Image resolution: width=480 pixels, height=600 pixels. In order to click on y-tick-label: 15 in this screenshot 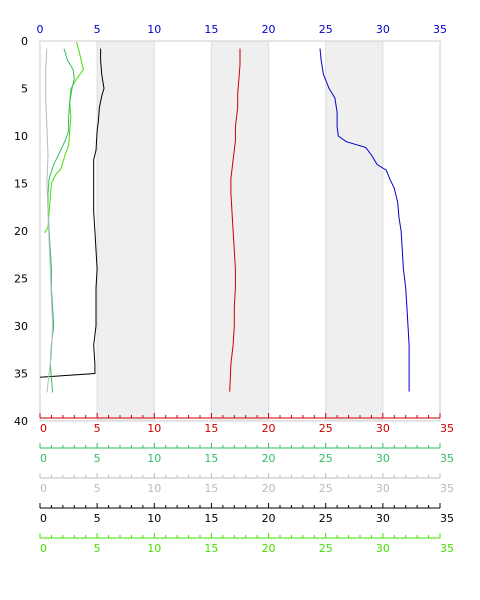, I will do `click(21, 184)`.